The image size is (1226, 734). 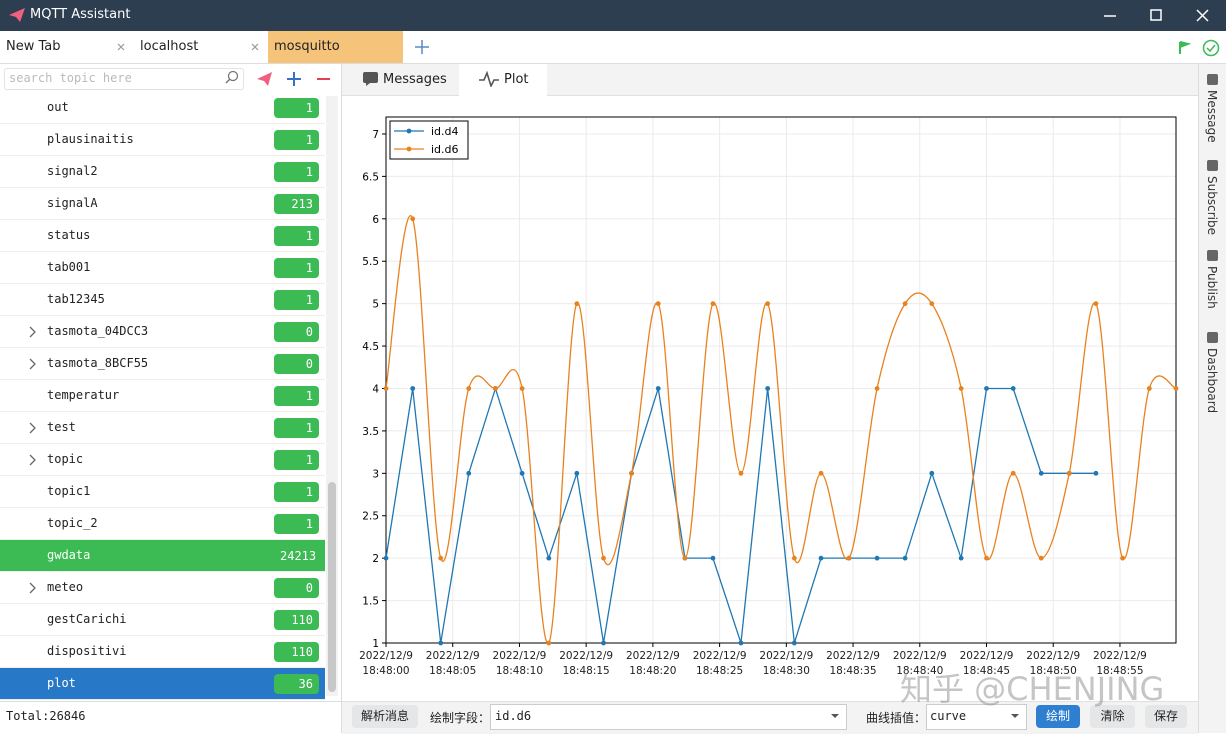 What do you see at coordinates (409, 149) in the screenshot?
I see `legend-marker` at bounding box center [409, 149].